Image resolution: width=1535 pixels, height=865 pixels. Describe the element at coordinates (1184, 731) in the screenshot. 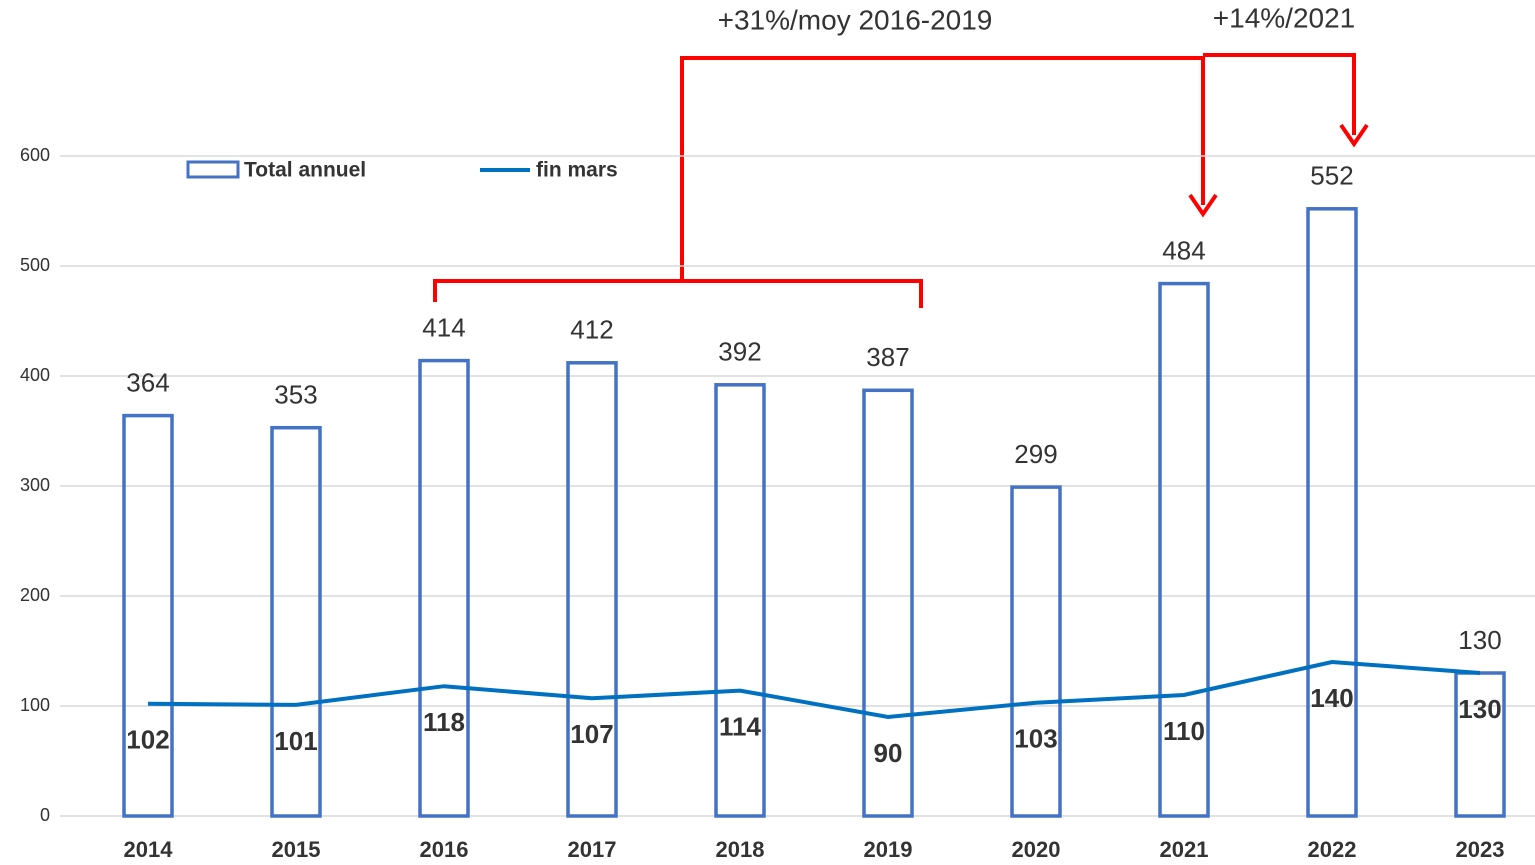

I see `data-label: 110` at that location.